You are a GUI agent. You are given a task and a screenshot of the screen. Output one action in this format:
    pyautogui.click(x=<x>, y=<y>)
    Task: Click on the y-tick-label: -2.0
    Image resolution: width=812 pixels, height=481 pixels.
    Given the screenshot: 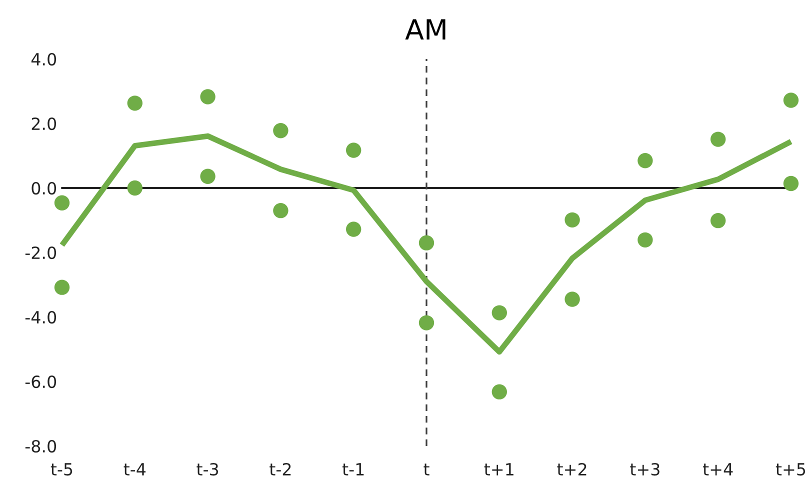 What is the action you would take?
    pyautogui.click(x=40, y=253)
    